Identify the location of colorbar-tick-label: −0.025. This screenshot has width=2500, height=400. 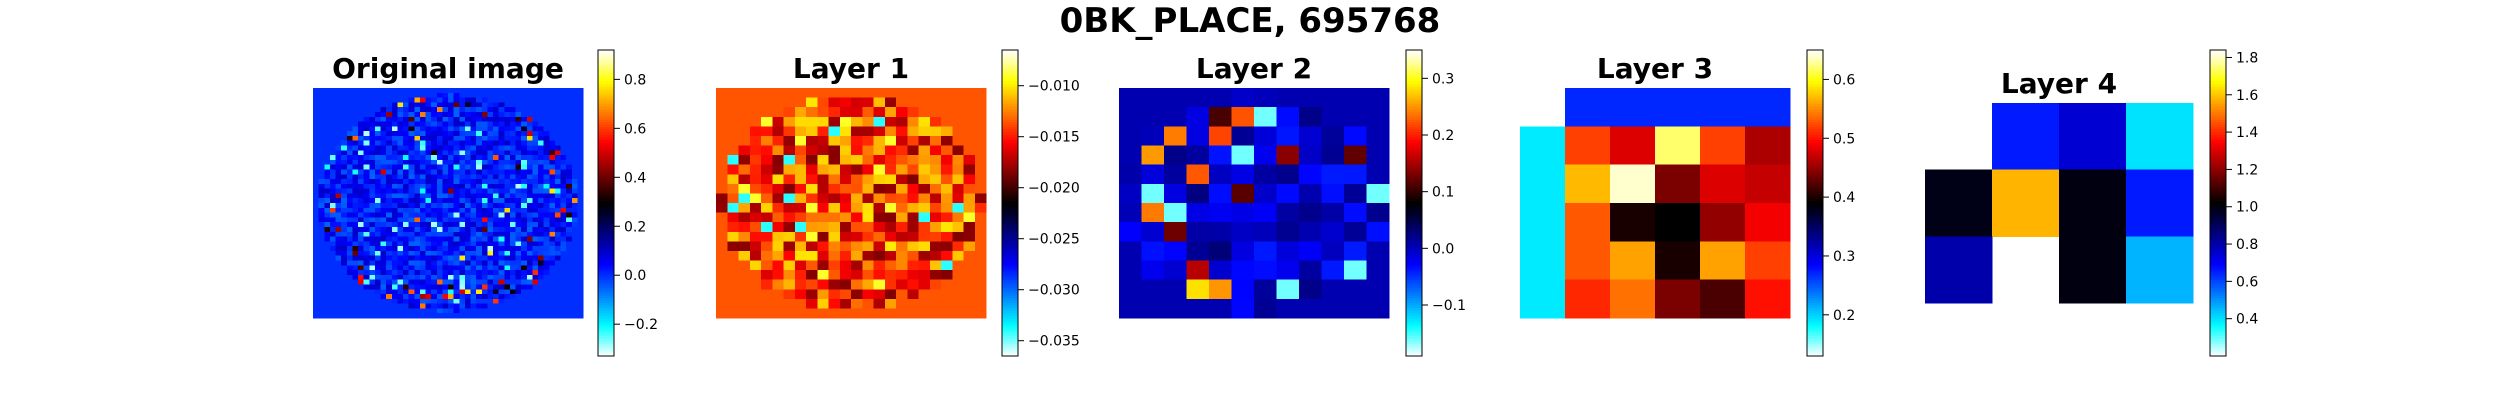
(1054, 240).